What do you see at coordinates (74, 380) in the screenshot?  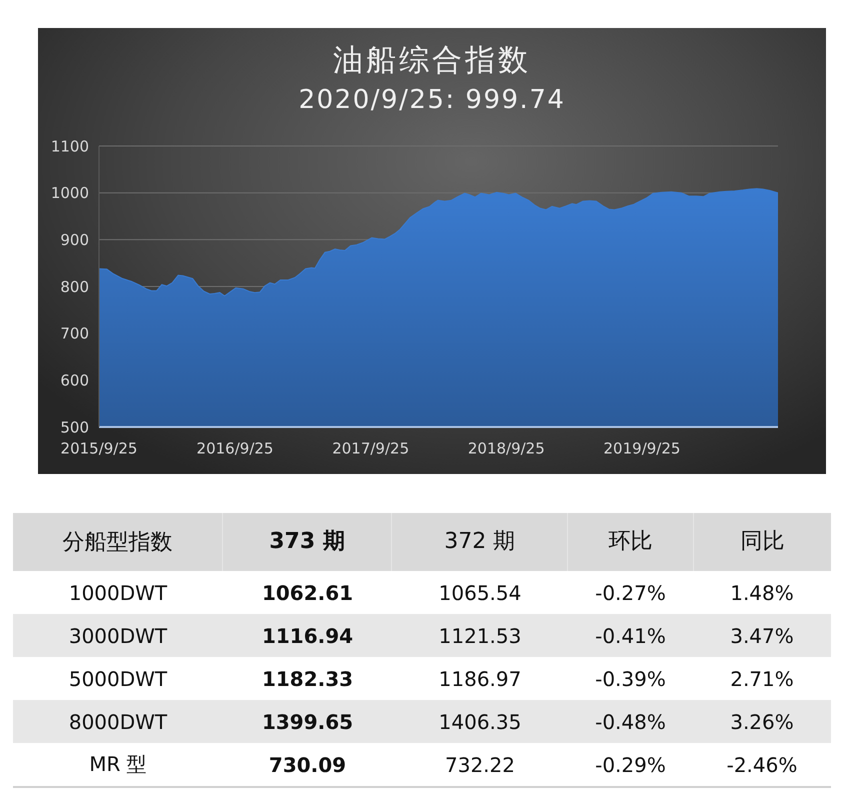 I see `y-tick-label: 600` at bounding box center [74, 380].